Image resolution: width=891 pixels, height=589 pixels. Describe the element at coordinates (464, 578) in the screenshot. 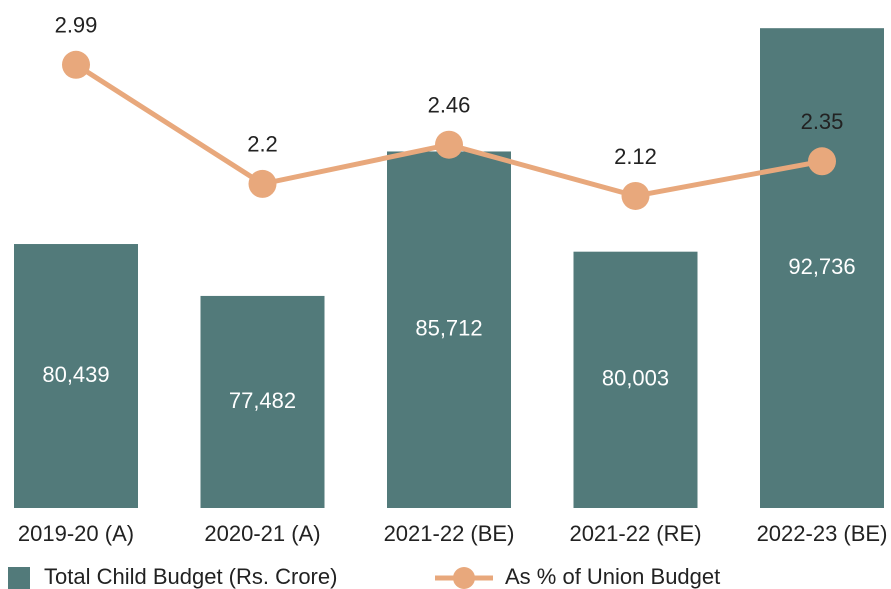

I see `legend-swatch-point` at that location.